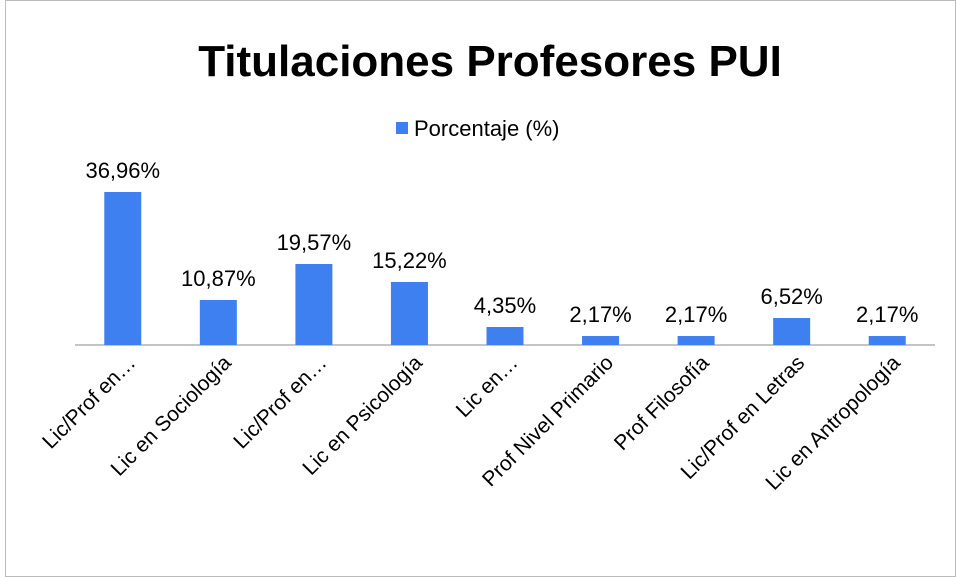  Describe the element at coordinates (791, 296) in the screenshot. I see `value-label: 6,52%` at that location.